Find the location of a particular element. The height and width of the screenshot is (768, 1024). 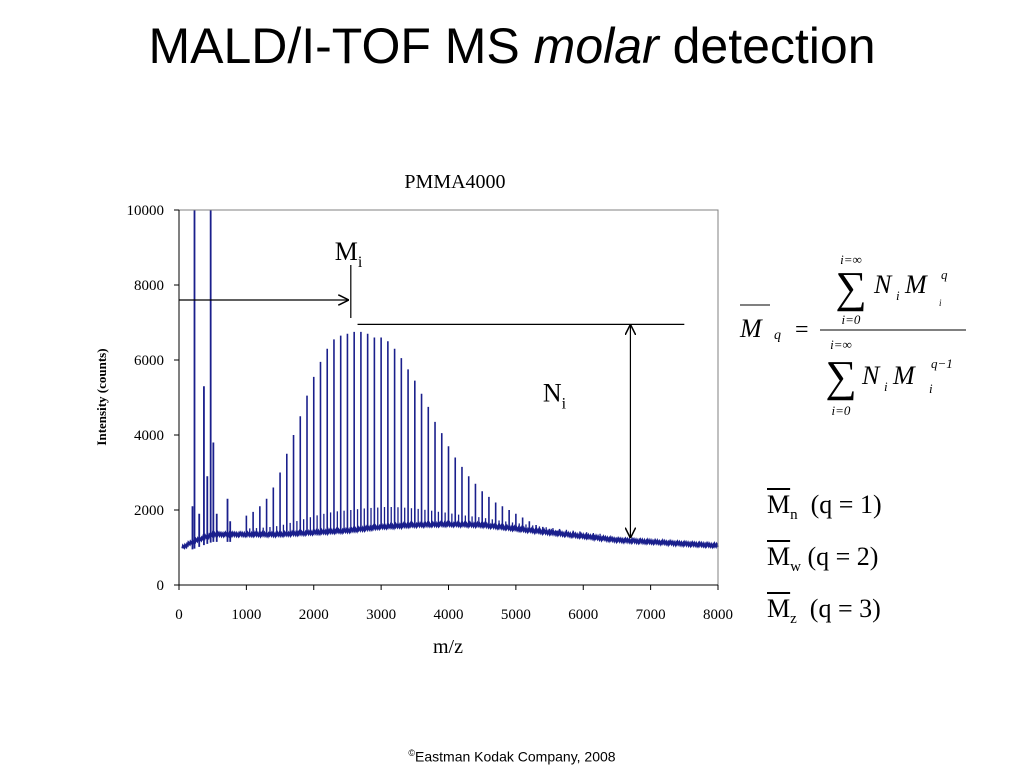

x-tick-label: 3000 is located at coordinates (381, 615).